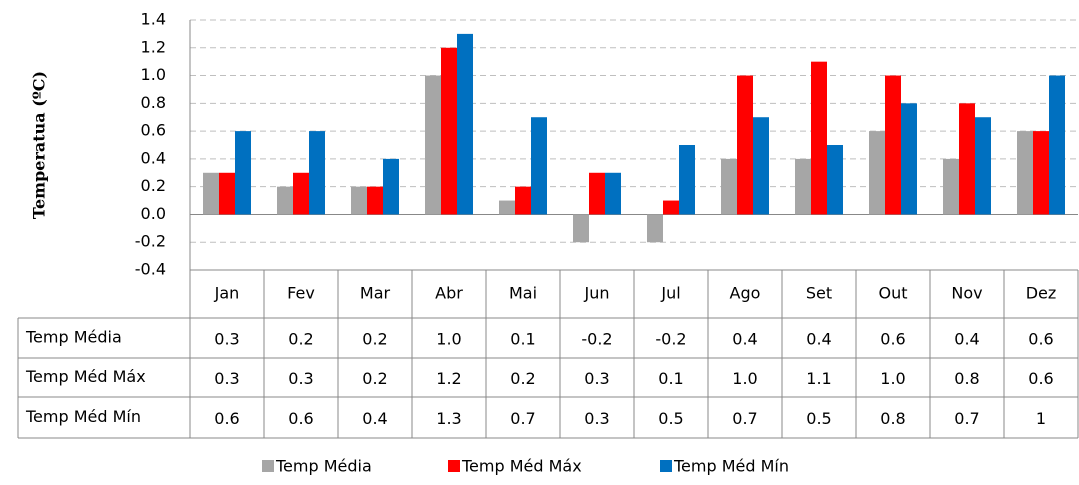 The width and height of the screenshot is (1079, 485). Describe the element at coordinates (150, 241) in the screenshot. I see `y-tick-label: -0.2` at that location.